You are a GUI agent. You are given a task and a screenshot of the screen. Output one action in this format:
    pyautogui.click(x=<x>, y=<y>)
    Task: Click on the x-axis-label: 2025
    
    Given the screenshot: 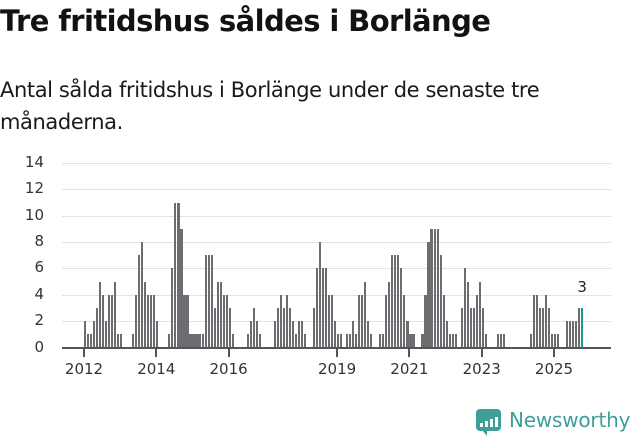 What is the action you would take?
    pyautogui.click(x=554, y=368)
    